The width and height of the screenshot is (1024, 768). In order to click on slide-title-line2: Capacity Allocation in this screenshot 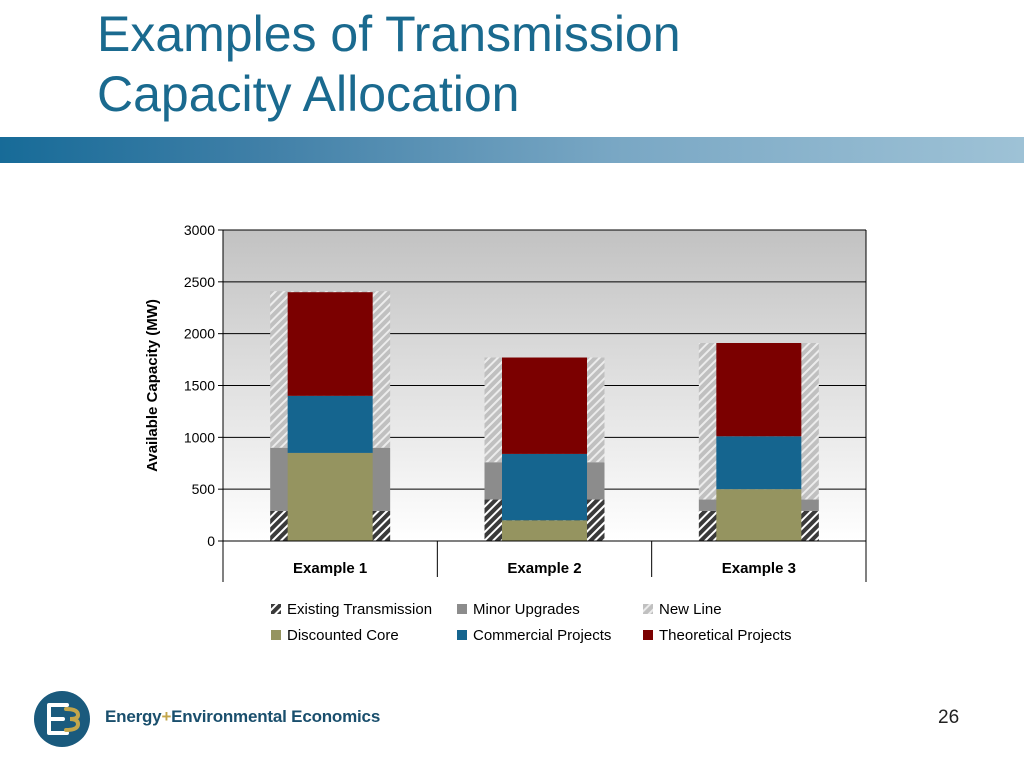, I will do `click(308, 94)`.